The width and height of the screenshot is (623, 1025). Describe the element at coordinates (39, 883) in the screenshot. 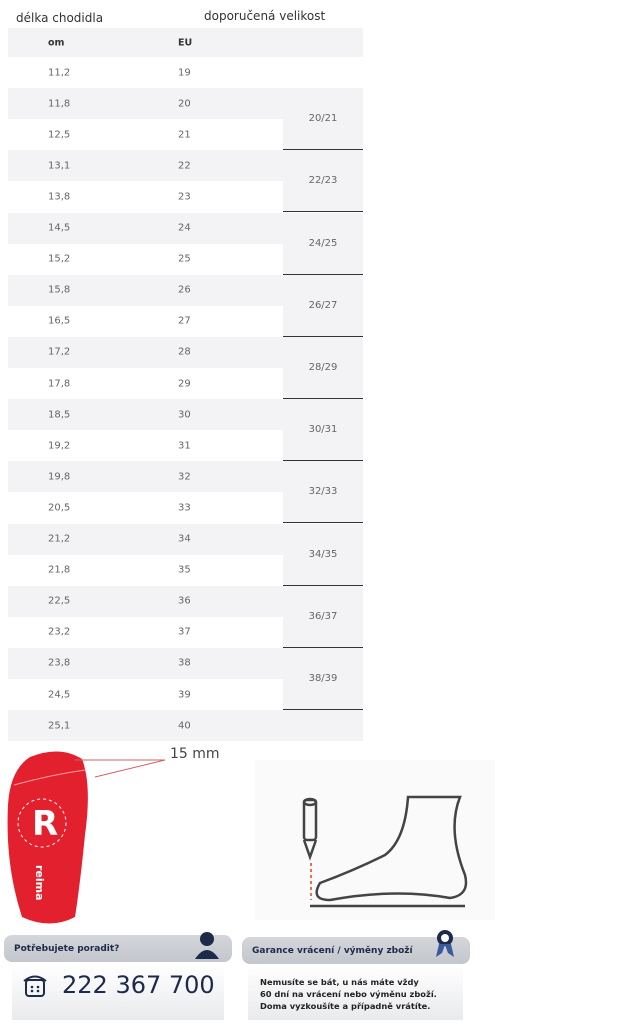

I see `svg-text: reima` at that location.